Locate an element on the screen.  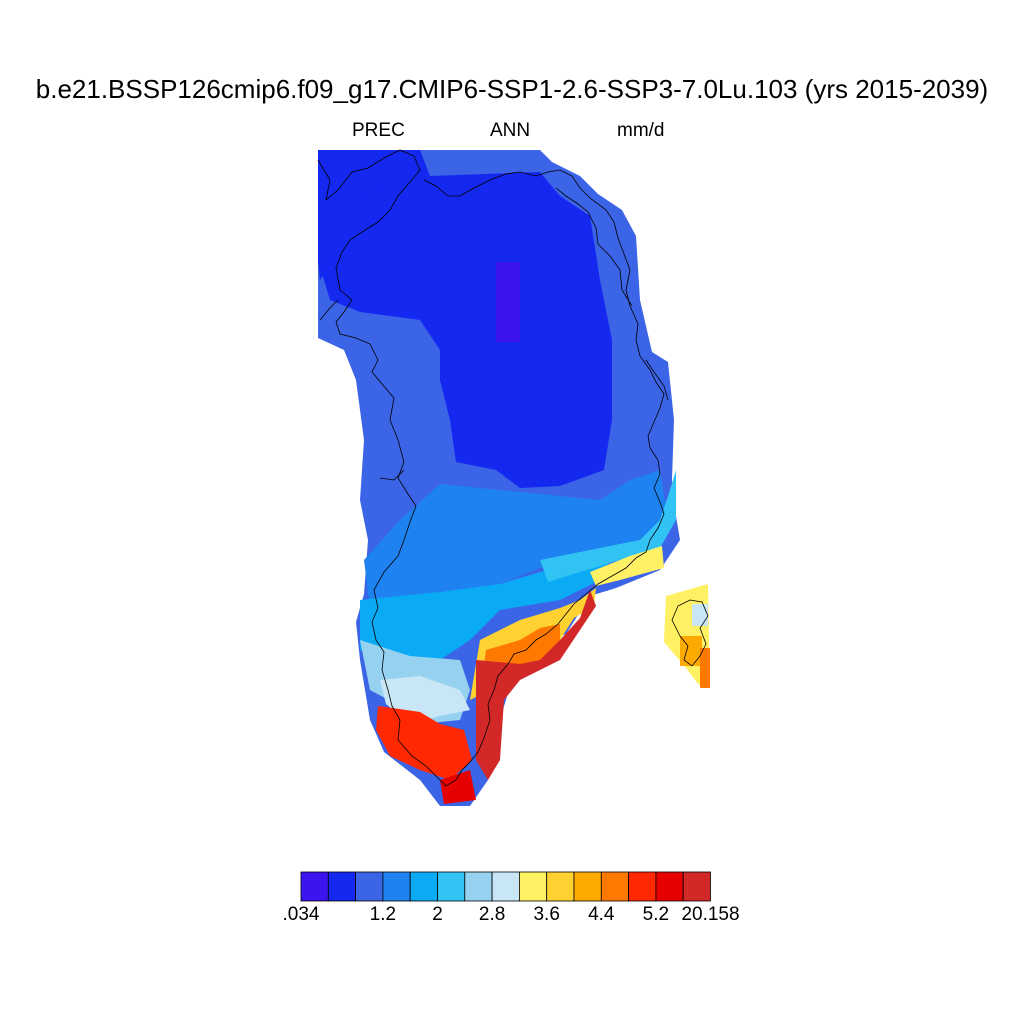
south-band is located at coordinates (485, 615).